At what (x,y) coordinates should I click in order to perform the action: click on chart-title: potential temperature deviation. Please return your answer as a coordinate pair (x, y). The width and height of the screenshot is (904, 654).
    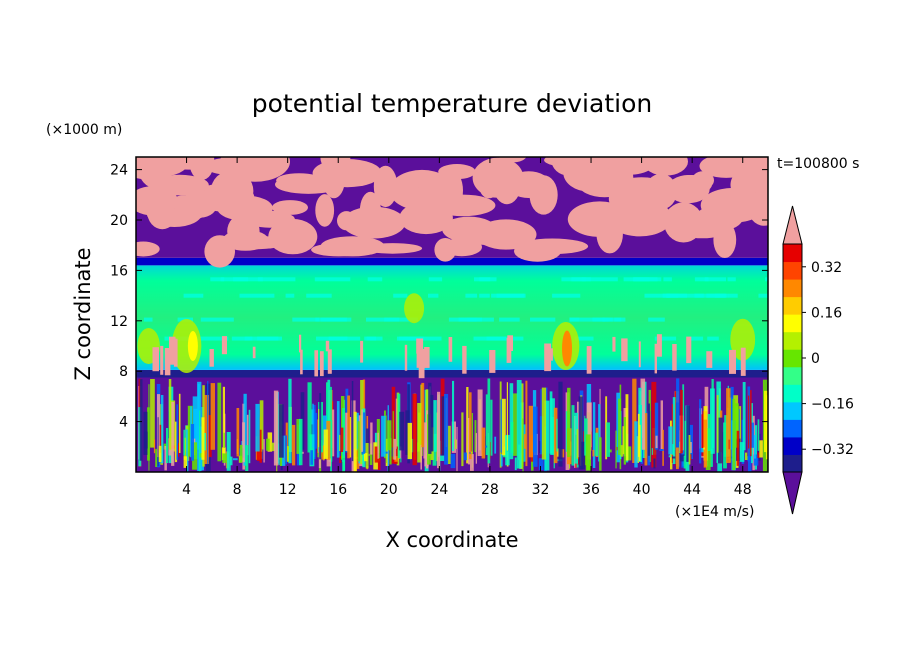
    Looking at the image, I should click on (452, 103).